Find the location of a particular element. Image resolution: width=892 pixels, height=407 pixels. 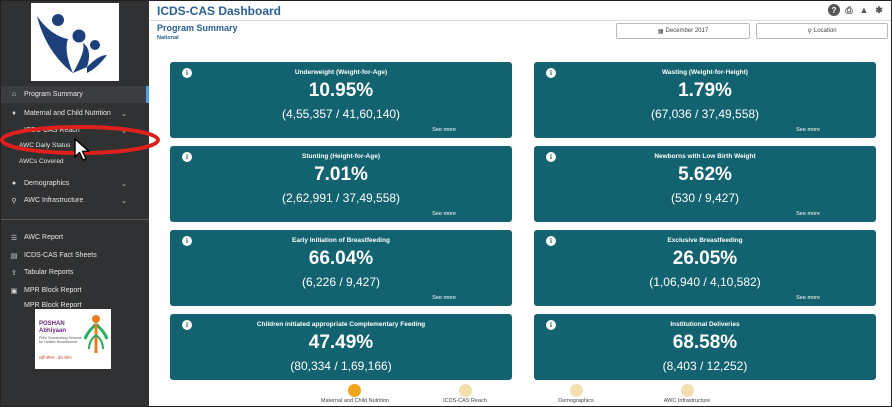

sidebar-item-awc-infrastructure: ⚲ AWC Infrastructure ⌄ is located at coordinates (75, 200).